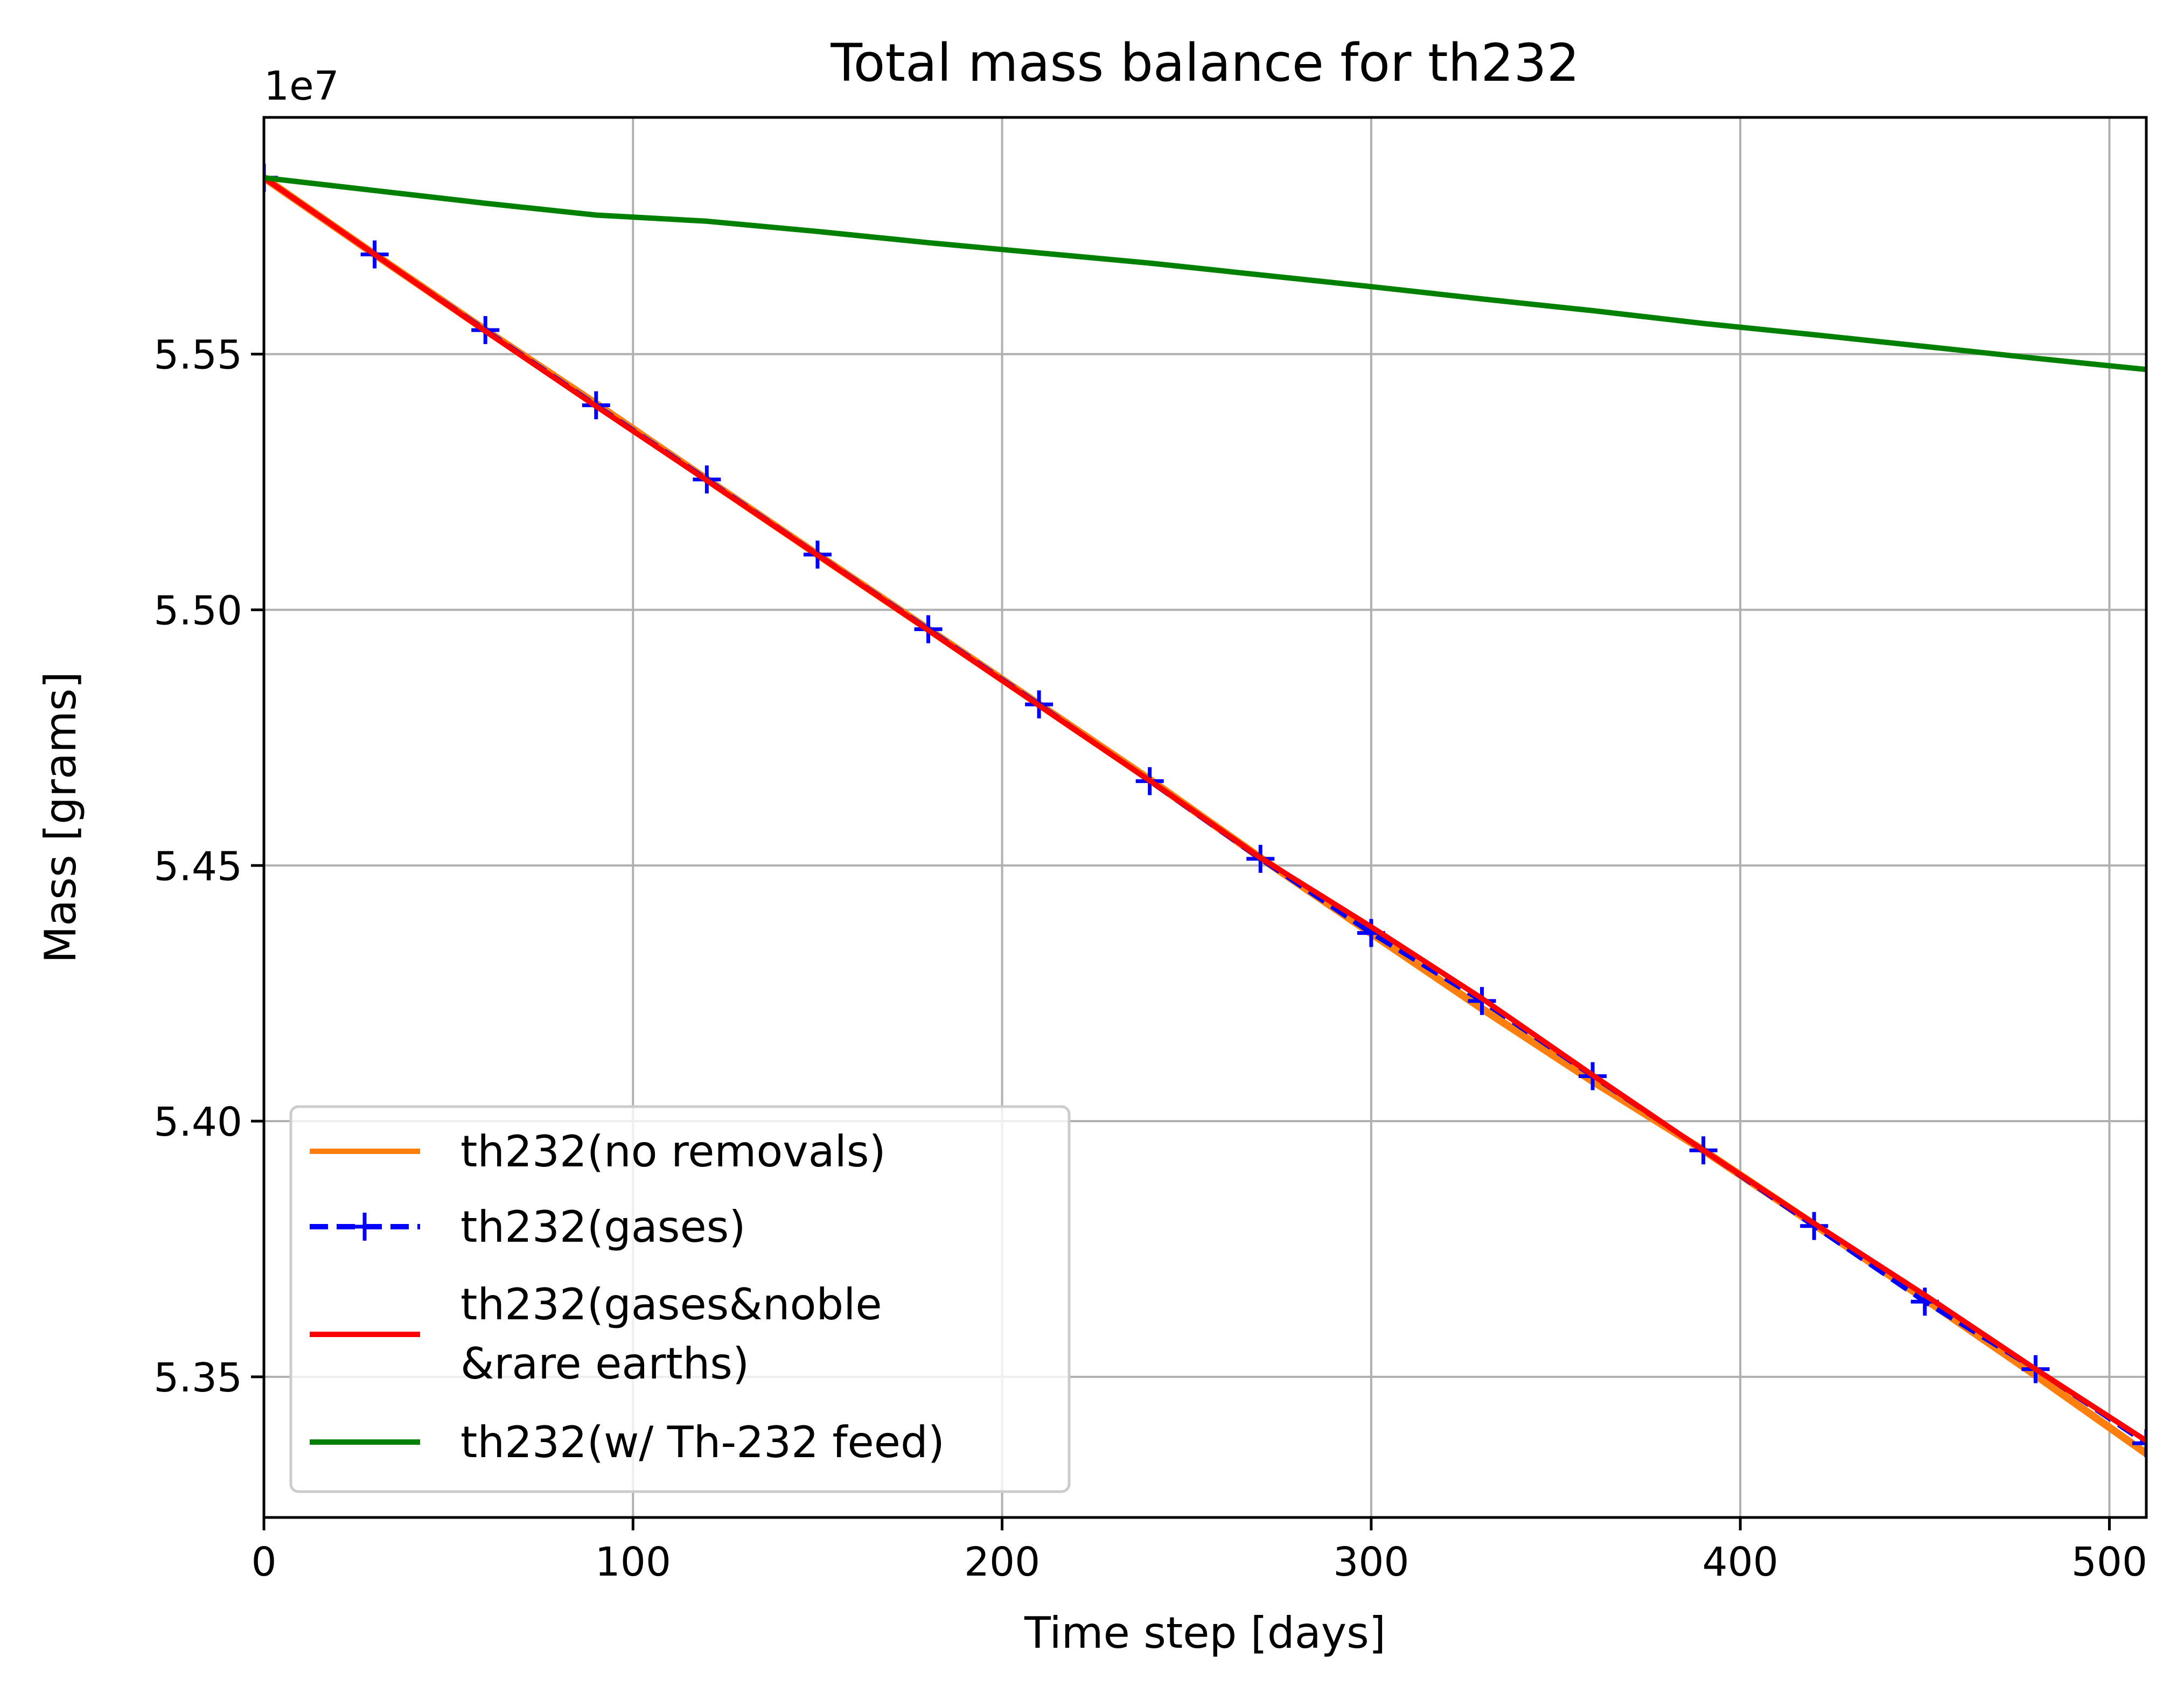 The width and height of the screenshot is (2184, 1707). Describe the element at coordinates (1205, 1633) in the screenshot. I see `x-axis-title: Time step [days]` at that location.